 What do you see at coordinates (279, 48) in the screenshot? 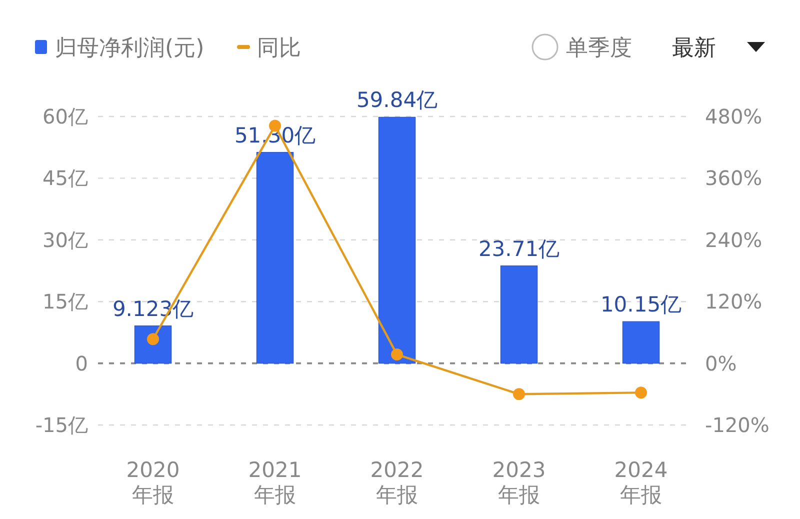
I see `legend-label: 同比` at bounding box center [279, 48].